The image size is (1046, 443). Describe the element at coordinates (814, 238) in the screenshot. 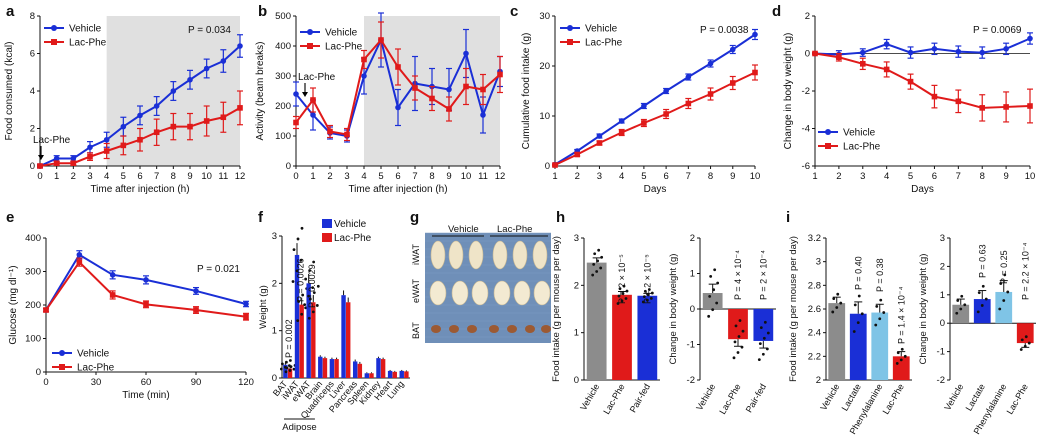

I see `y-tick-label: 3.2` at that location.